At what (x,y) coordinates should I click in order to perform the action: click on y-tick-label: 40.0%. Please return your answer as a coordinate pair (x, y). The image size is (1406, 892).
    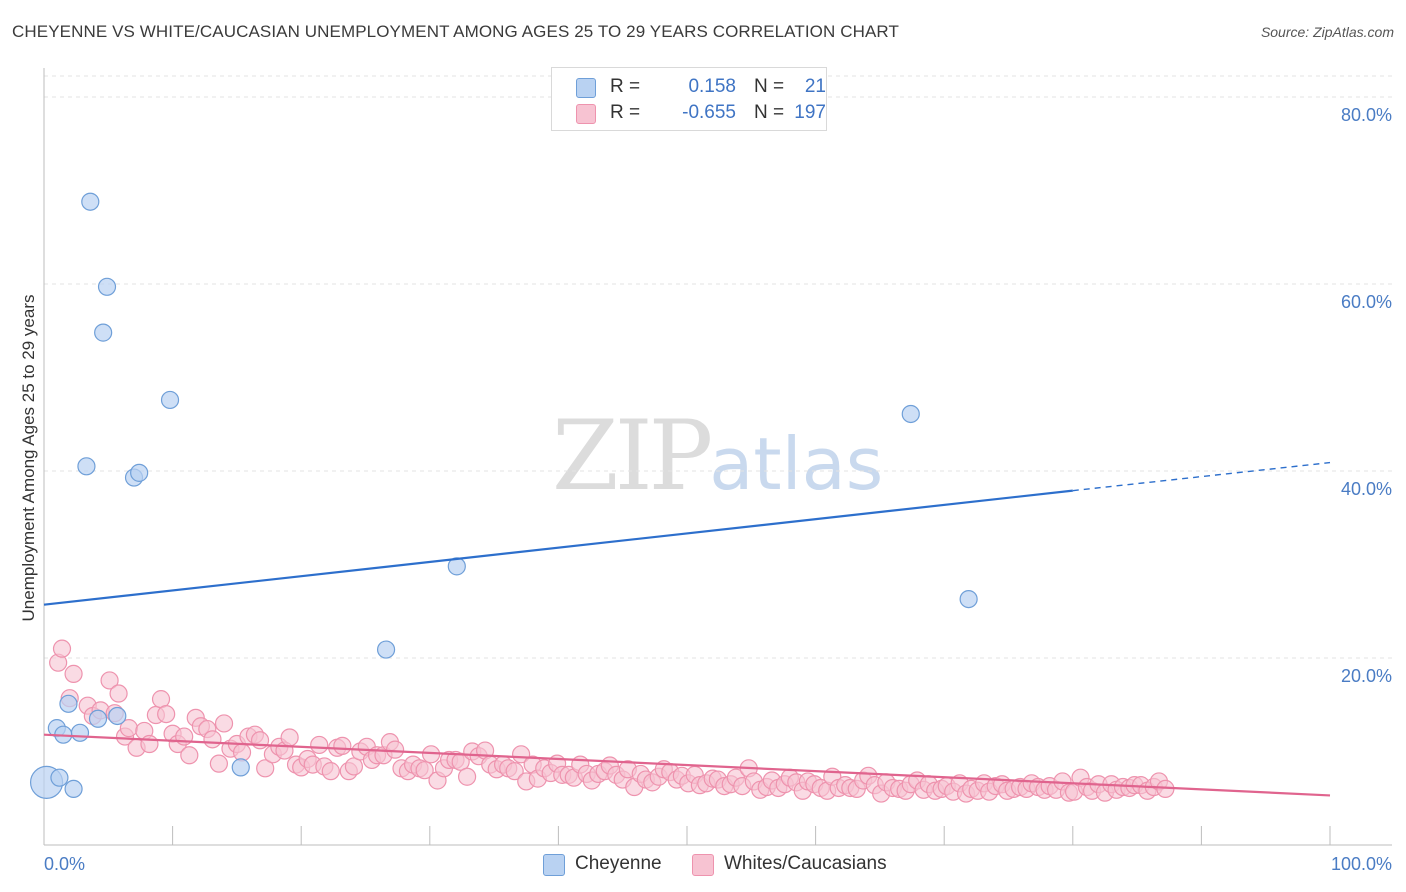
    Looking at the image, I should click on (1366, 489).